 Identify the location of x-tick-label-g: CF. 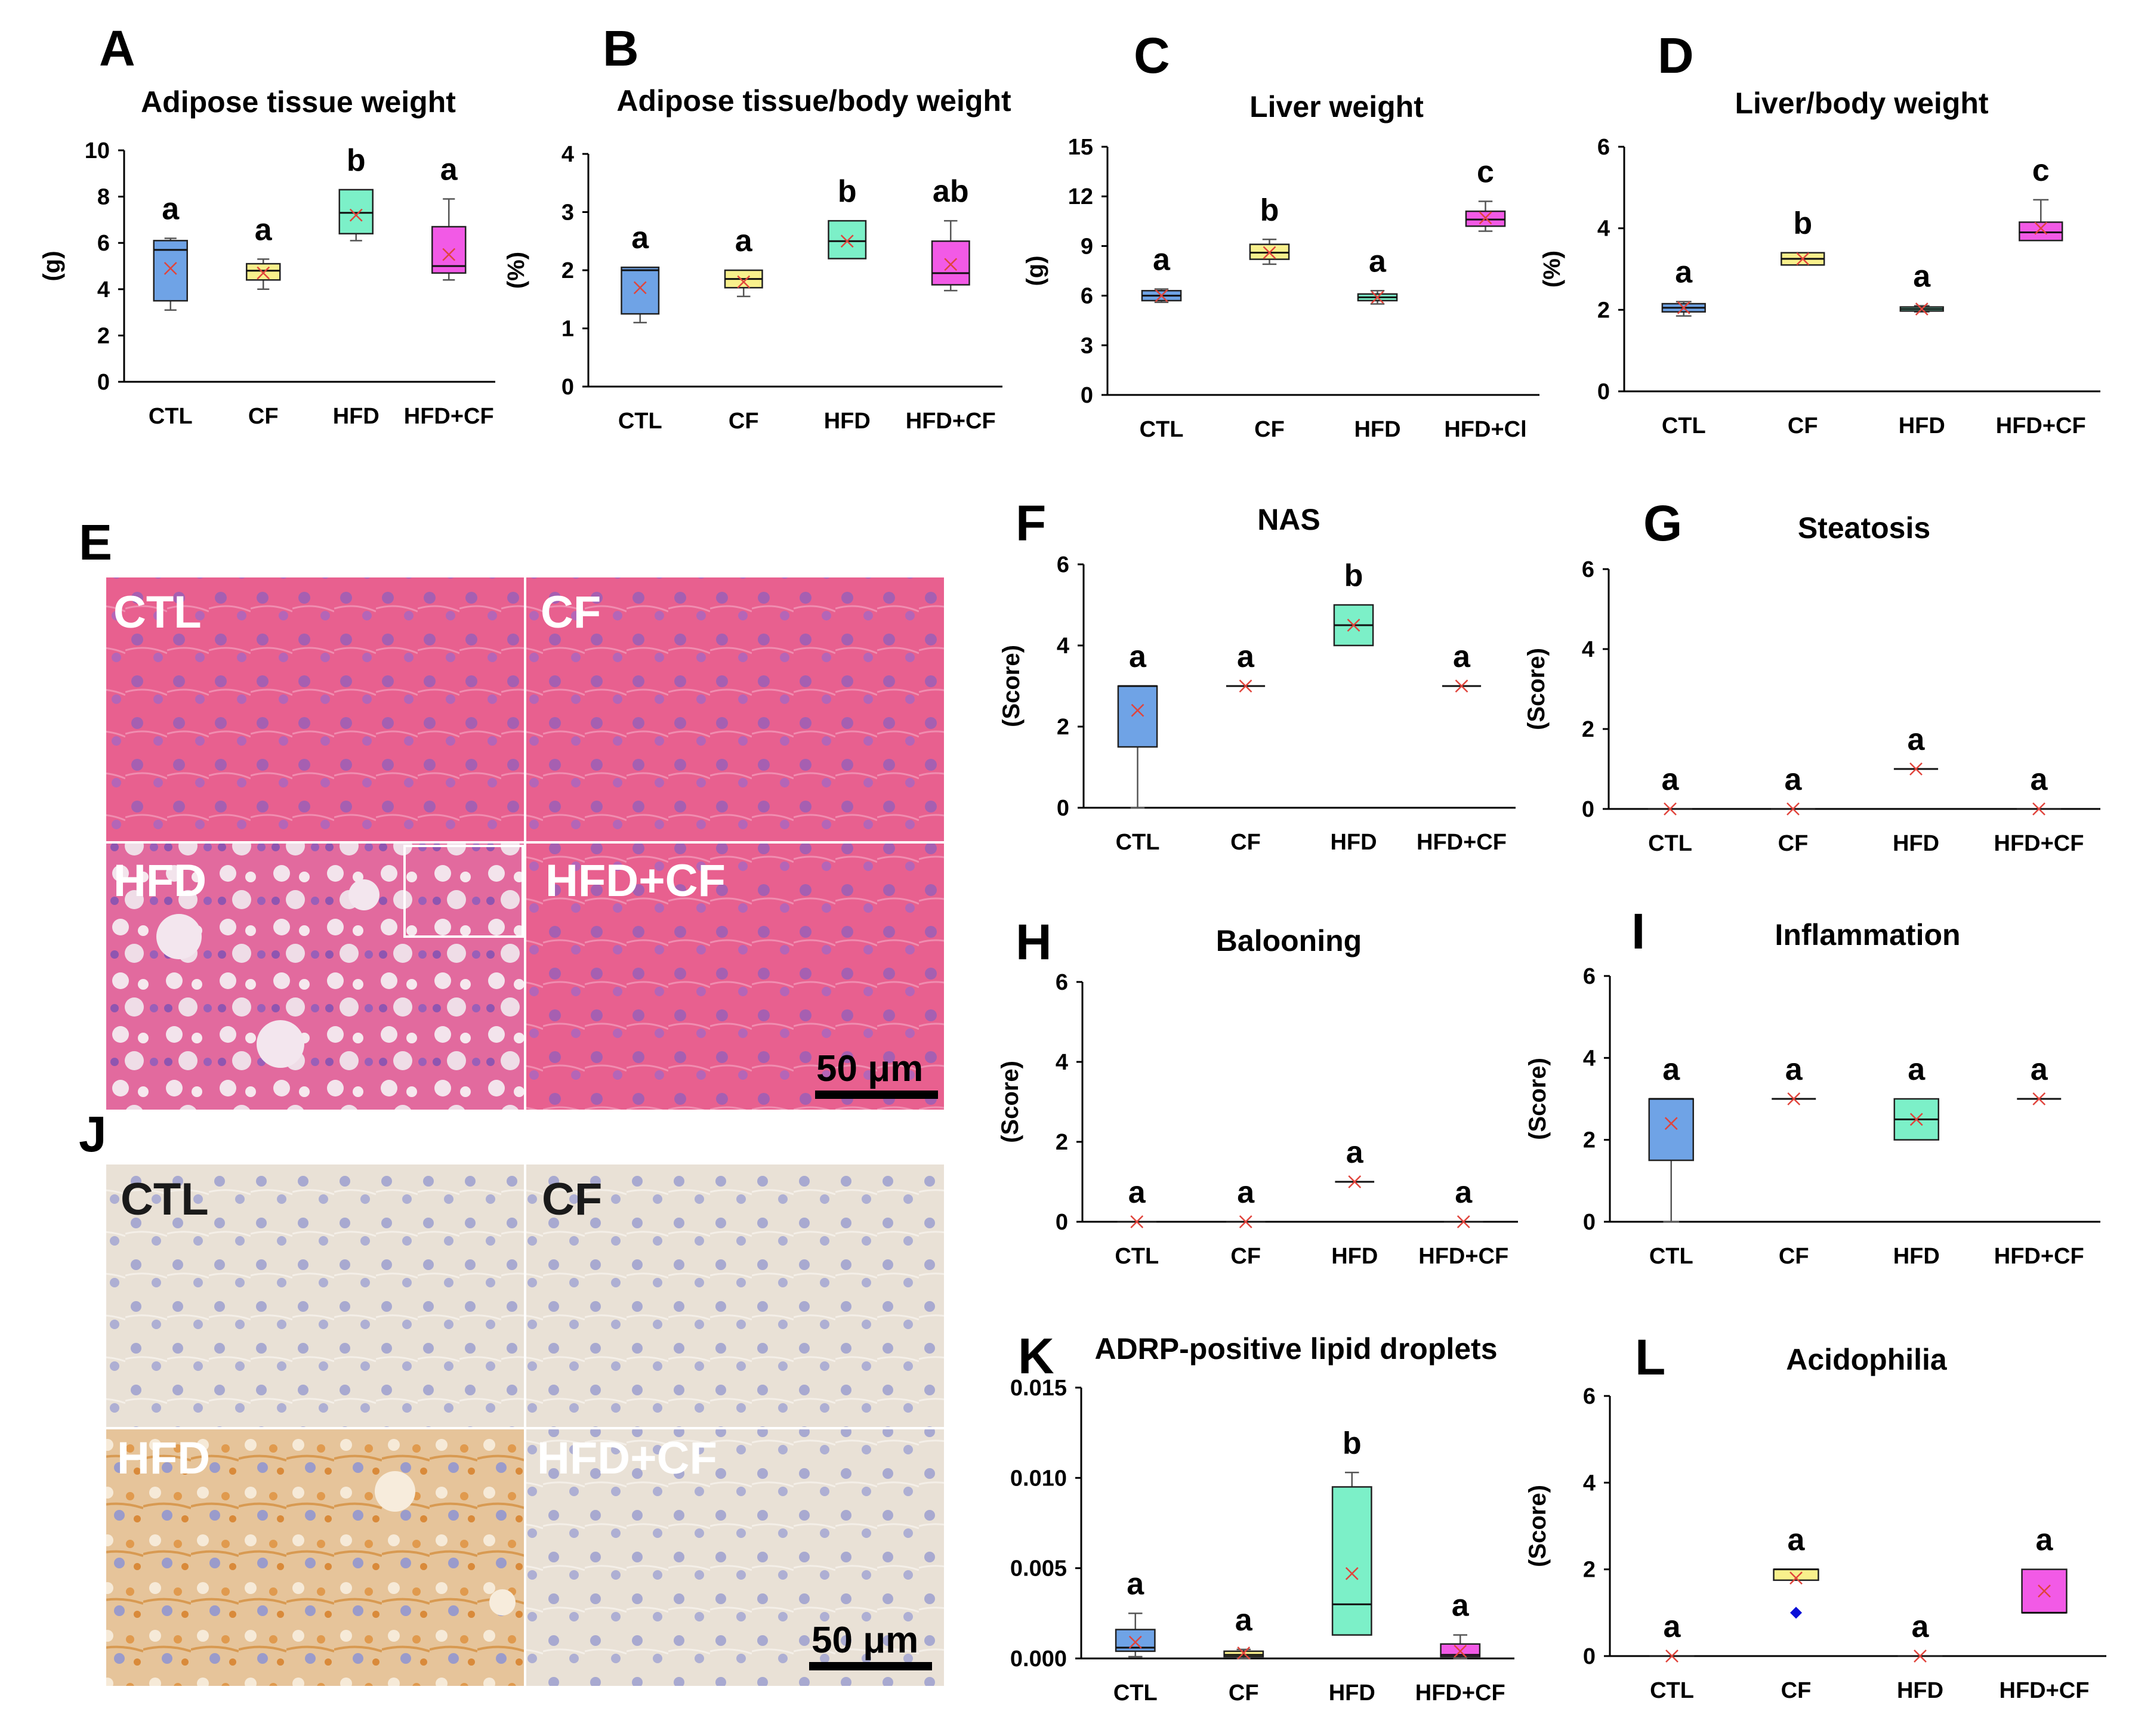
(1793, 844).